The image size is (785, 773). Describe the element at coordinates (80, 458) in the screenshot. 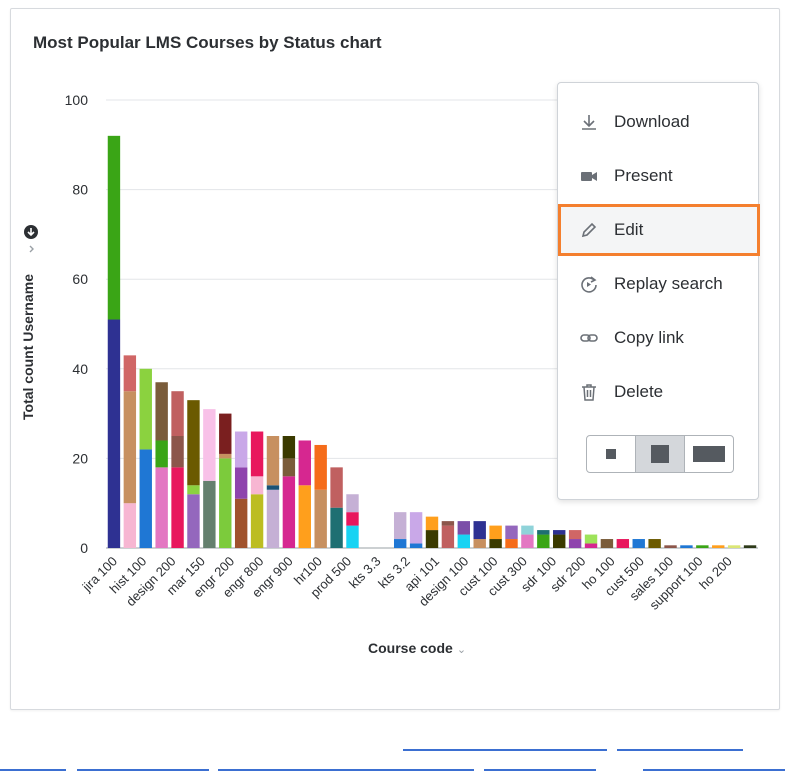

I see `y-tick-label: 20` at that location.